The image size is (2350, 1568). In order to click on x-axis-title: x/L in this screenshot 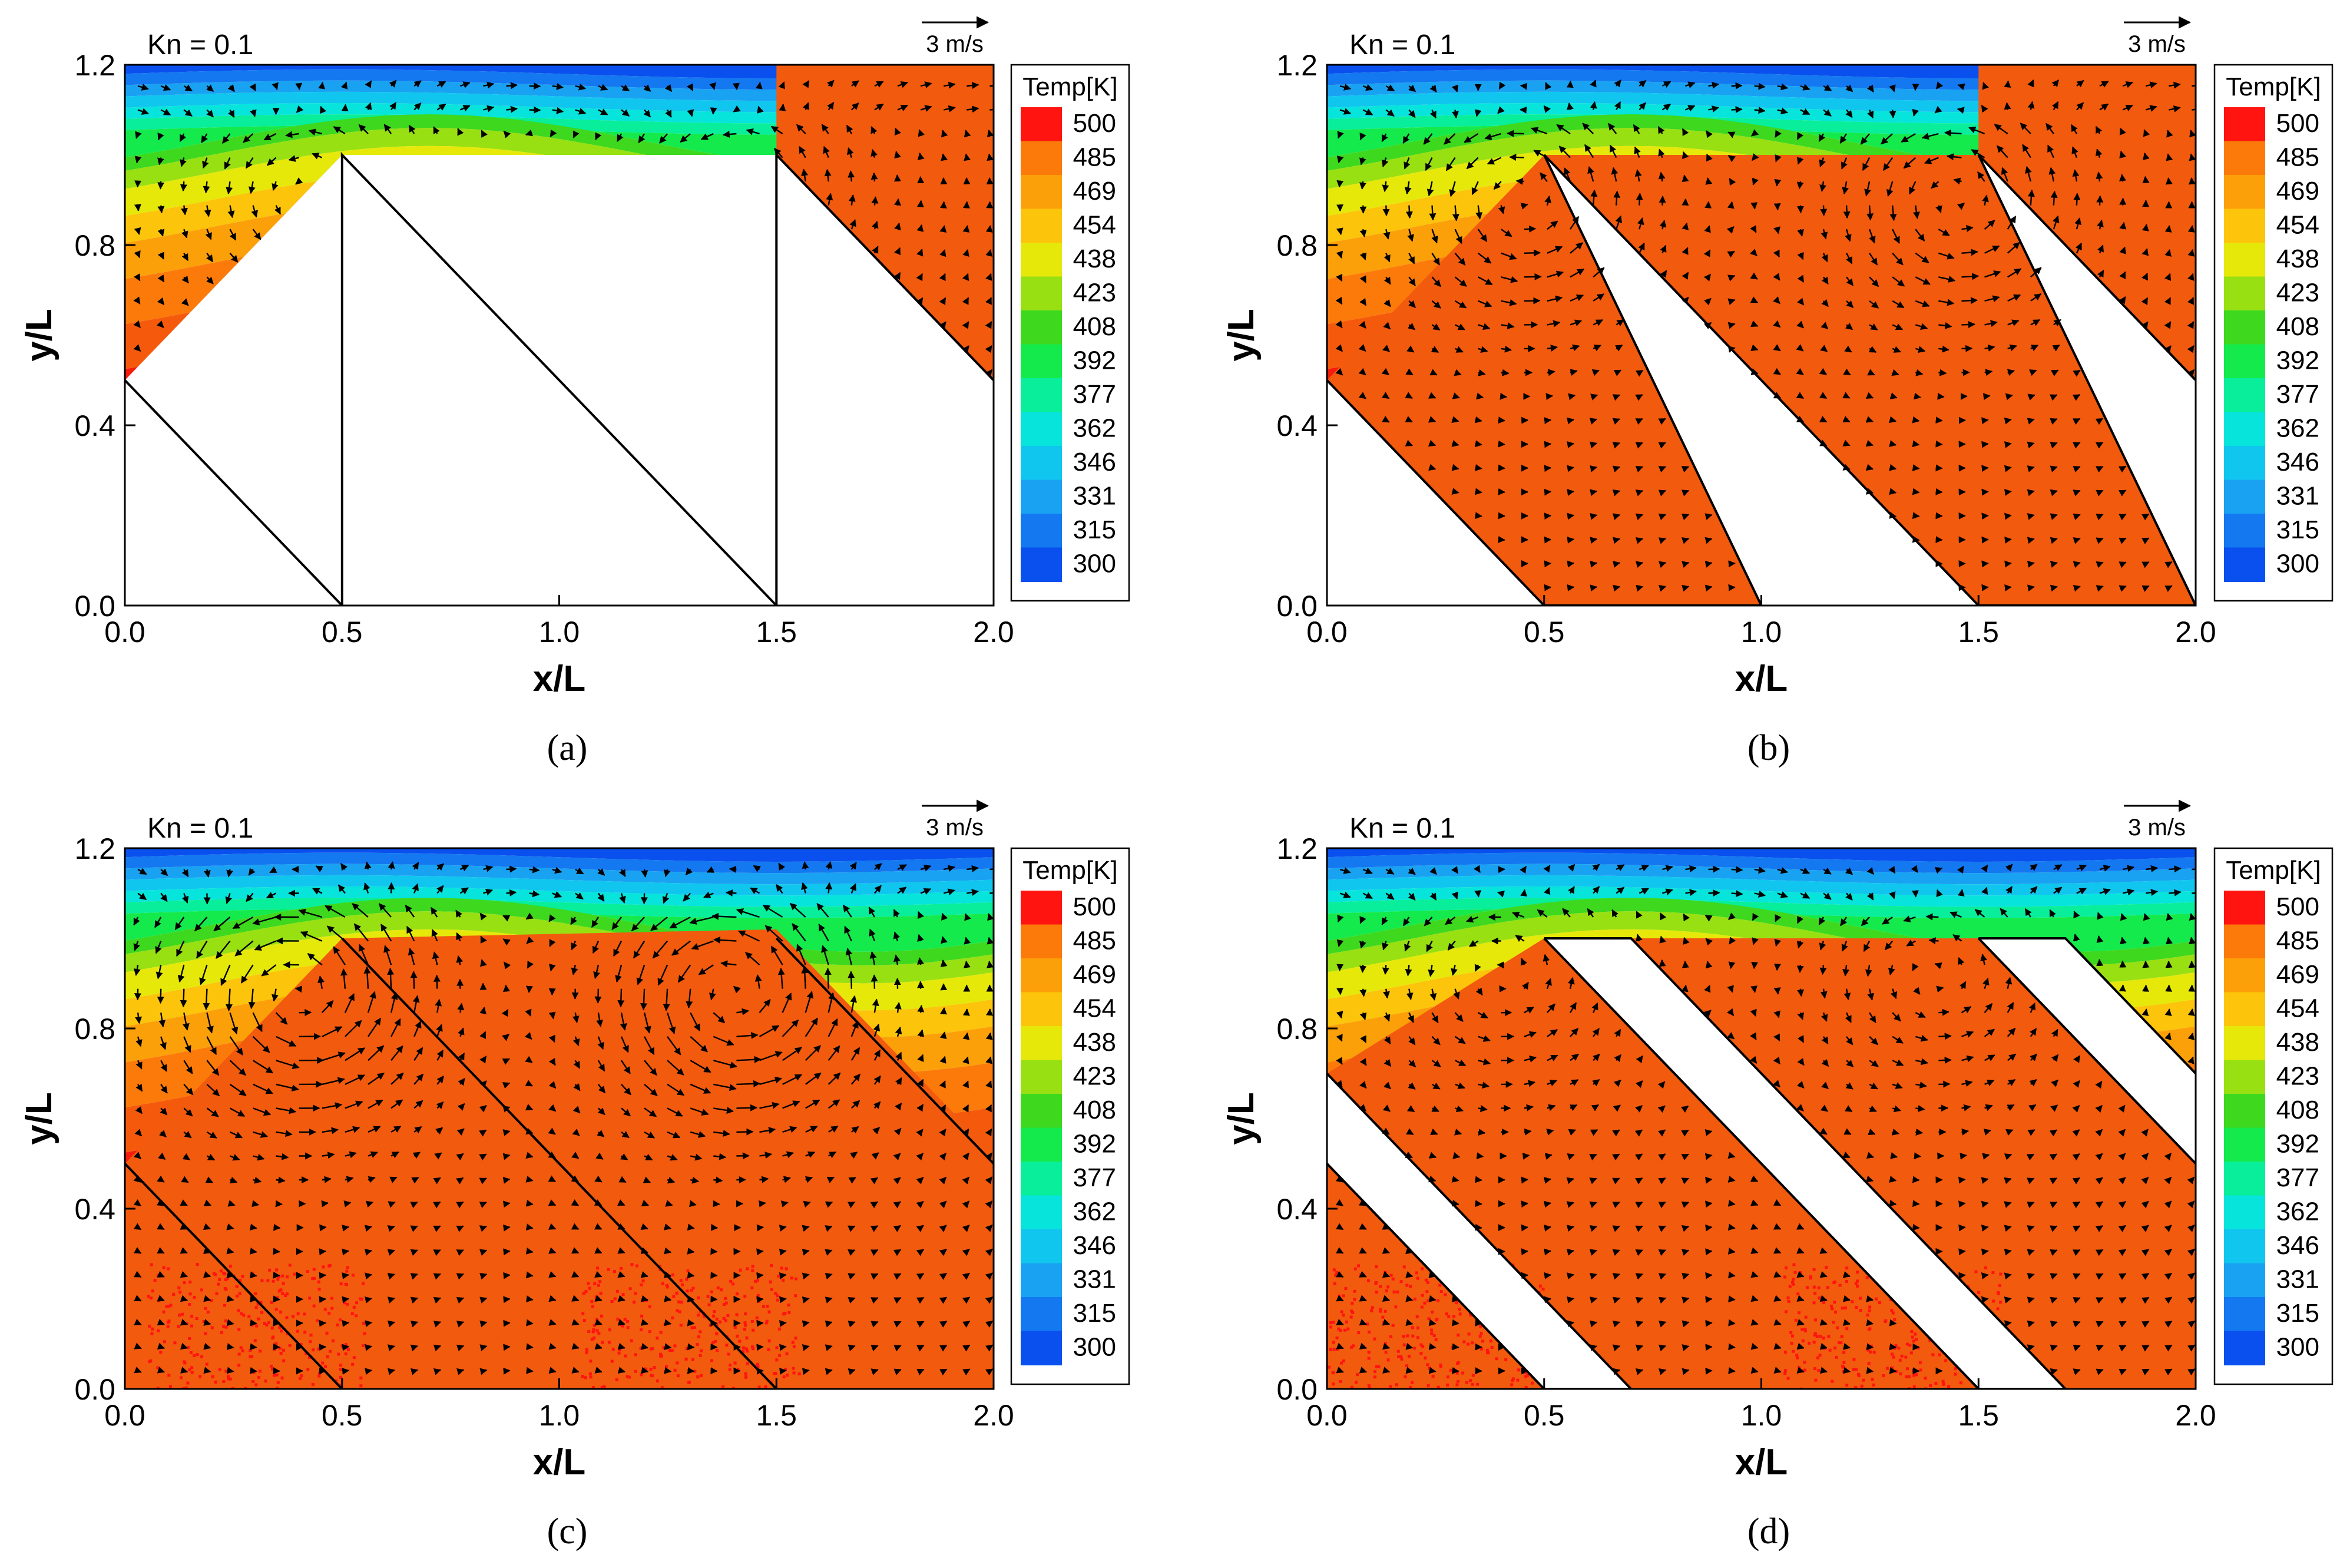, I will do `click(559, 1462)`.